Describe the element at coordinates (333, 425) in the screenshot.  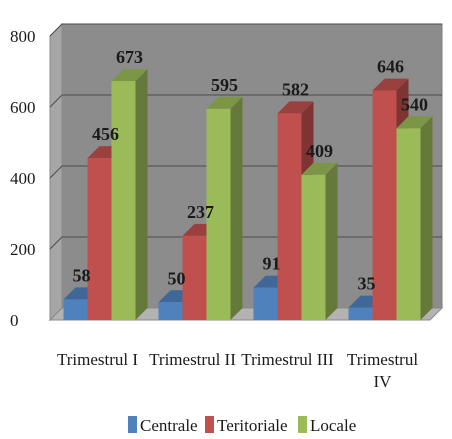
I see `legend-label: Locale` at that location.